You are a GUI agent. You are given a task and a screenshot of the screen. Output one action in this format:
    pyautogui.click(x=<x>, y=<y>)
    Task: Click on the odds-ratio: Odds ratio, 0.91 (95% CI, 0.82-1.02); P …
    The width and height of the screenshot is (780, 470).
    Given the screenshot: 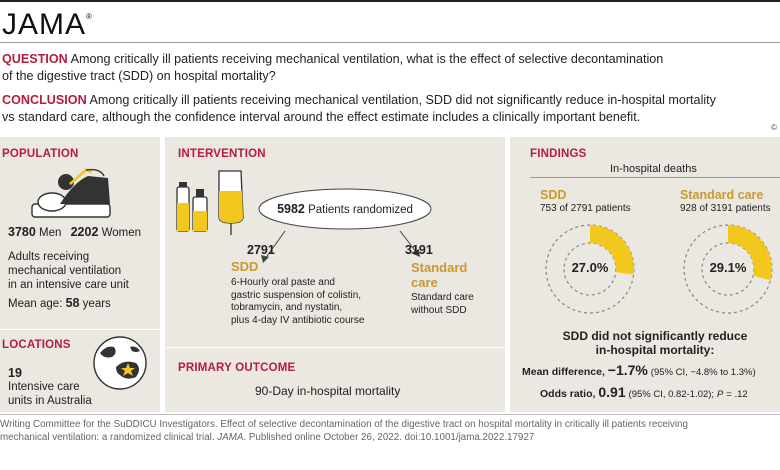 What is the action you would take?
    pyautogui.click(x=660, y=393)
    